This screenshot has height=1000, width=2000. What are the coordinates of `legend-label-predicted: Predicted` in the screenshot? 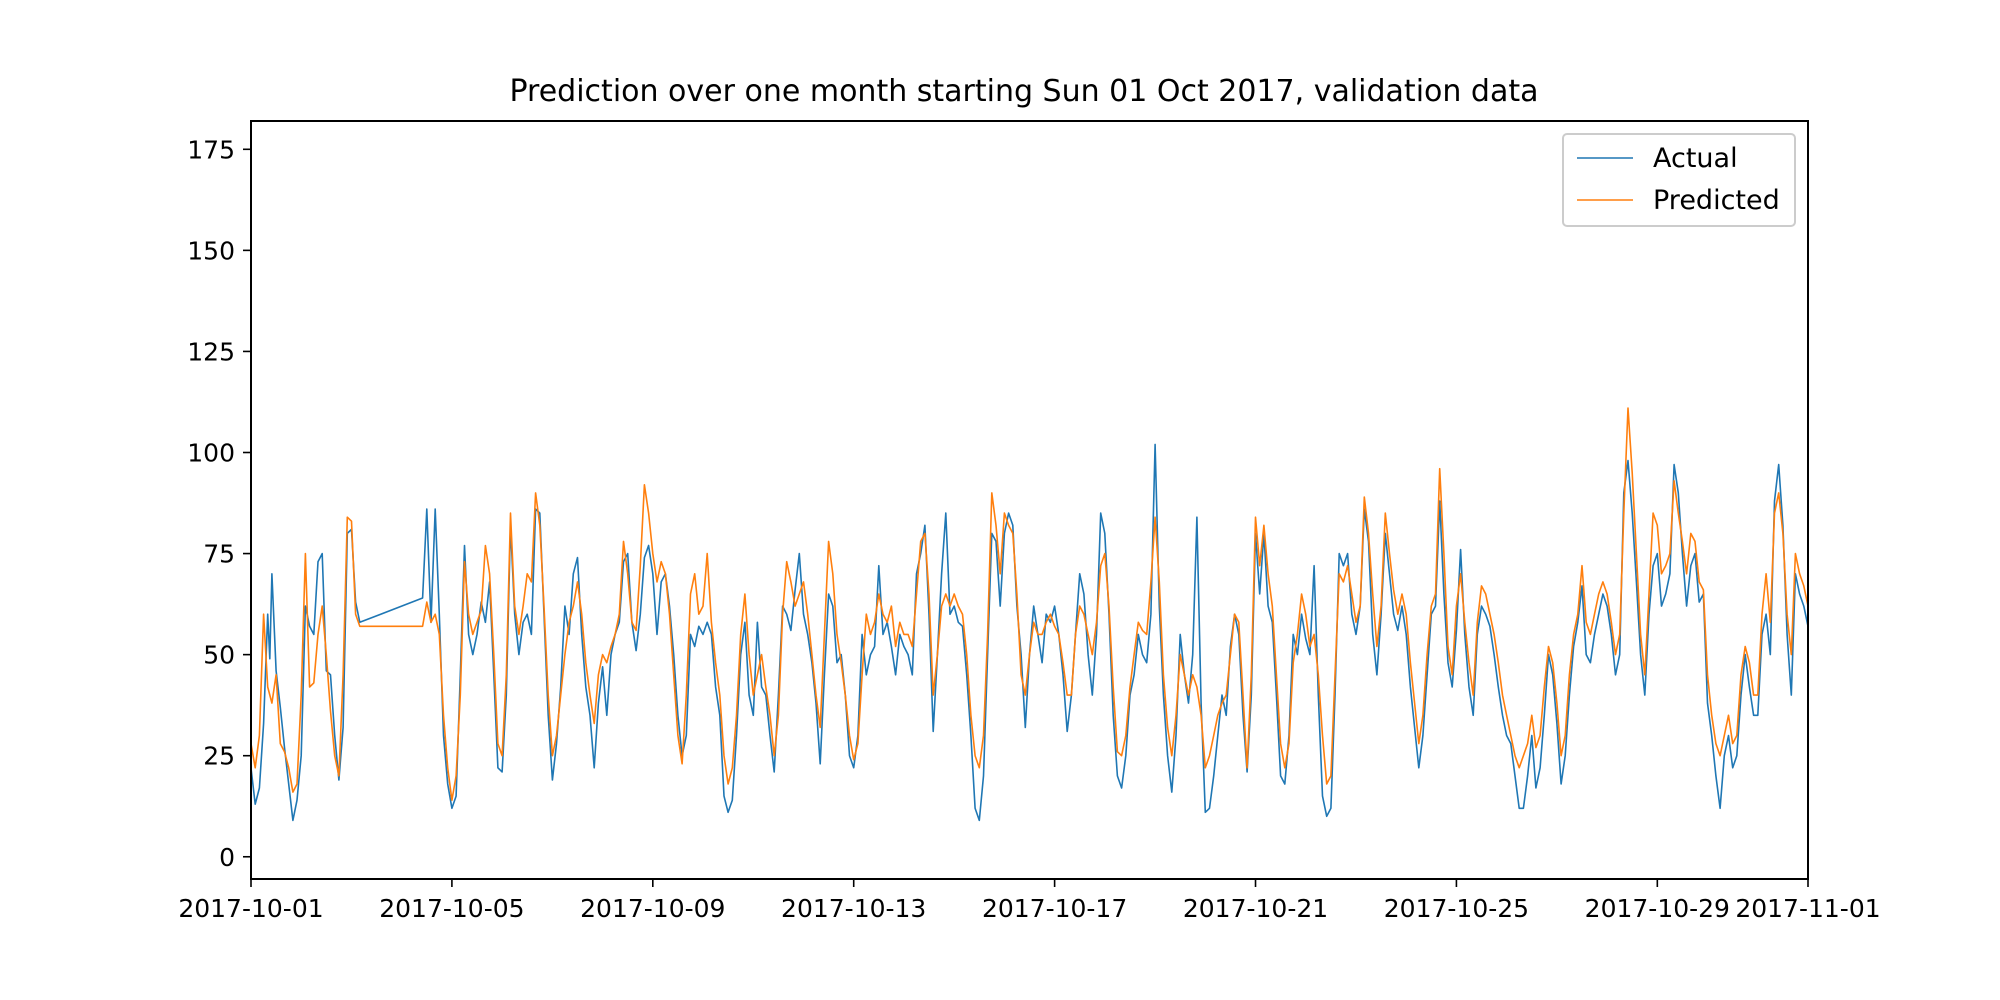 It's located at (1716, 200).